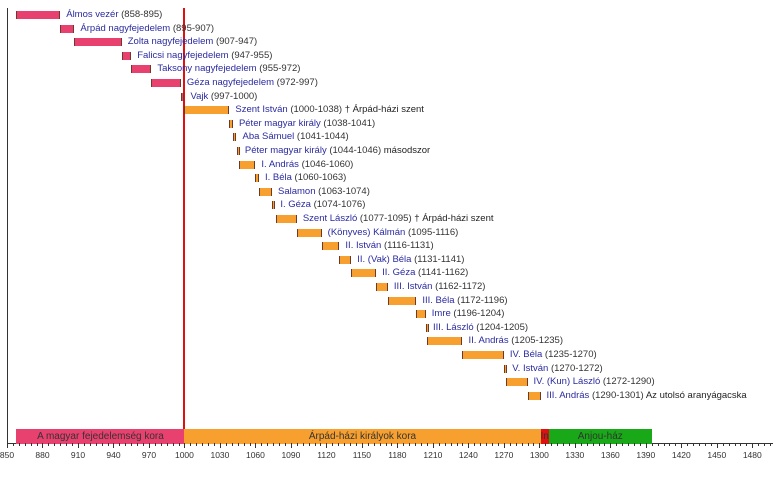  What do you see at coordinates (207, 69) in the screenshot?
I see `ruler-name: Taksony nagyfejedelem` at bounding box center [207, 69].